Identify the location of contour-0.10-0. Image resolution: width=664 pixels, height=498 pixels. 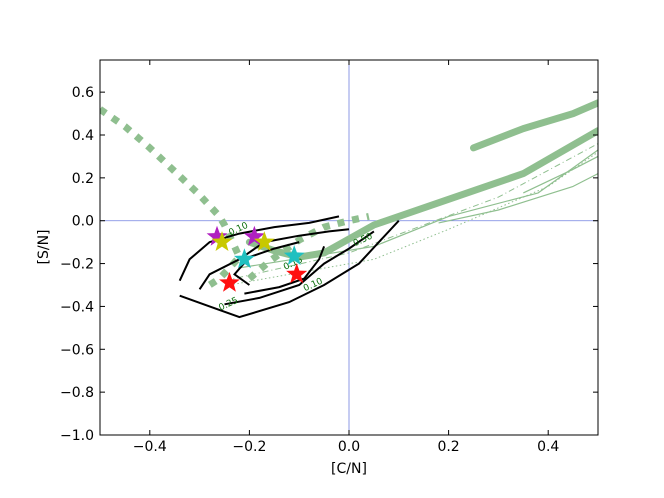
(289, 269).